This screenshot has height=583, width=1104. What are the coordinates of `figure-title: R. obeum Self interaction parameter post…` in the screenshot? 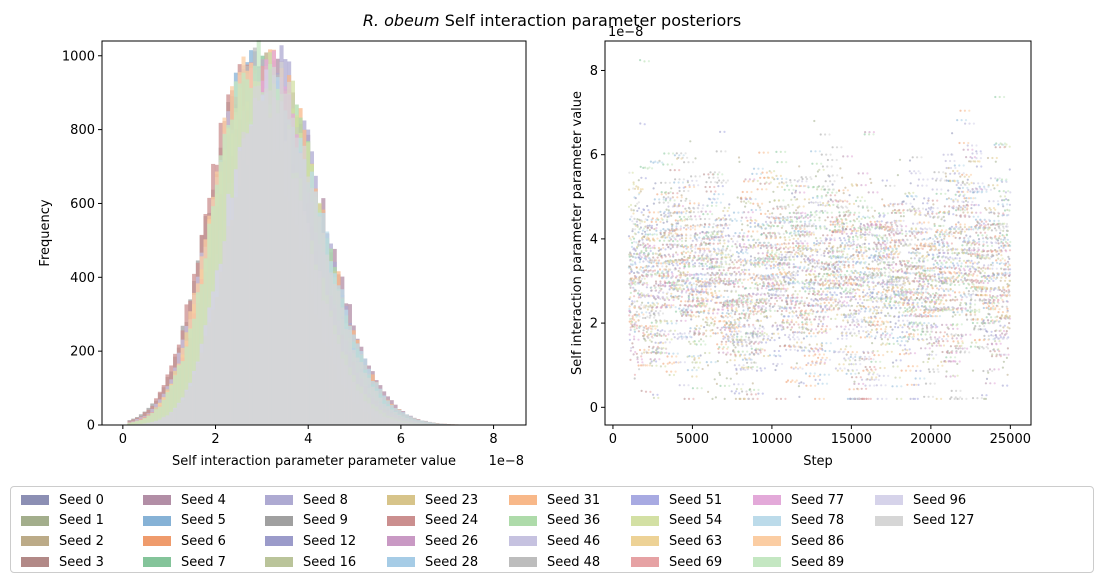 It's located at (552, 20).